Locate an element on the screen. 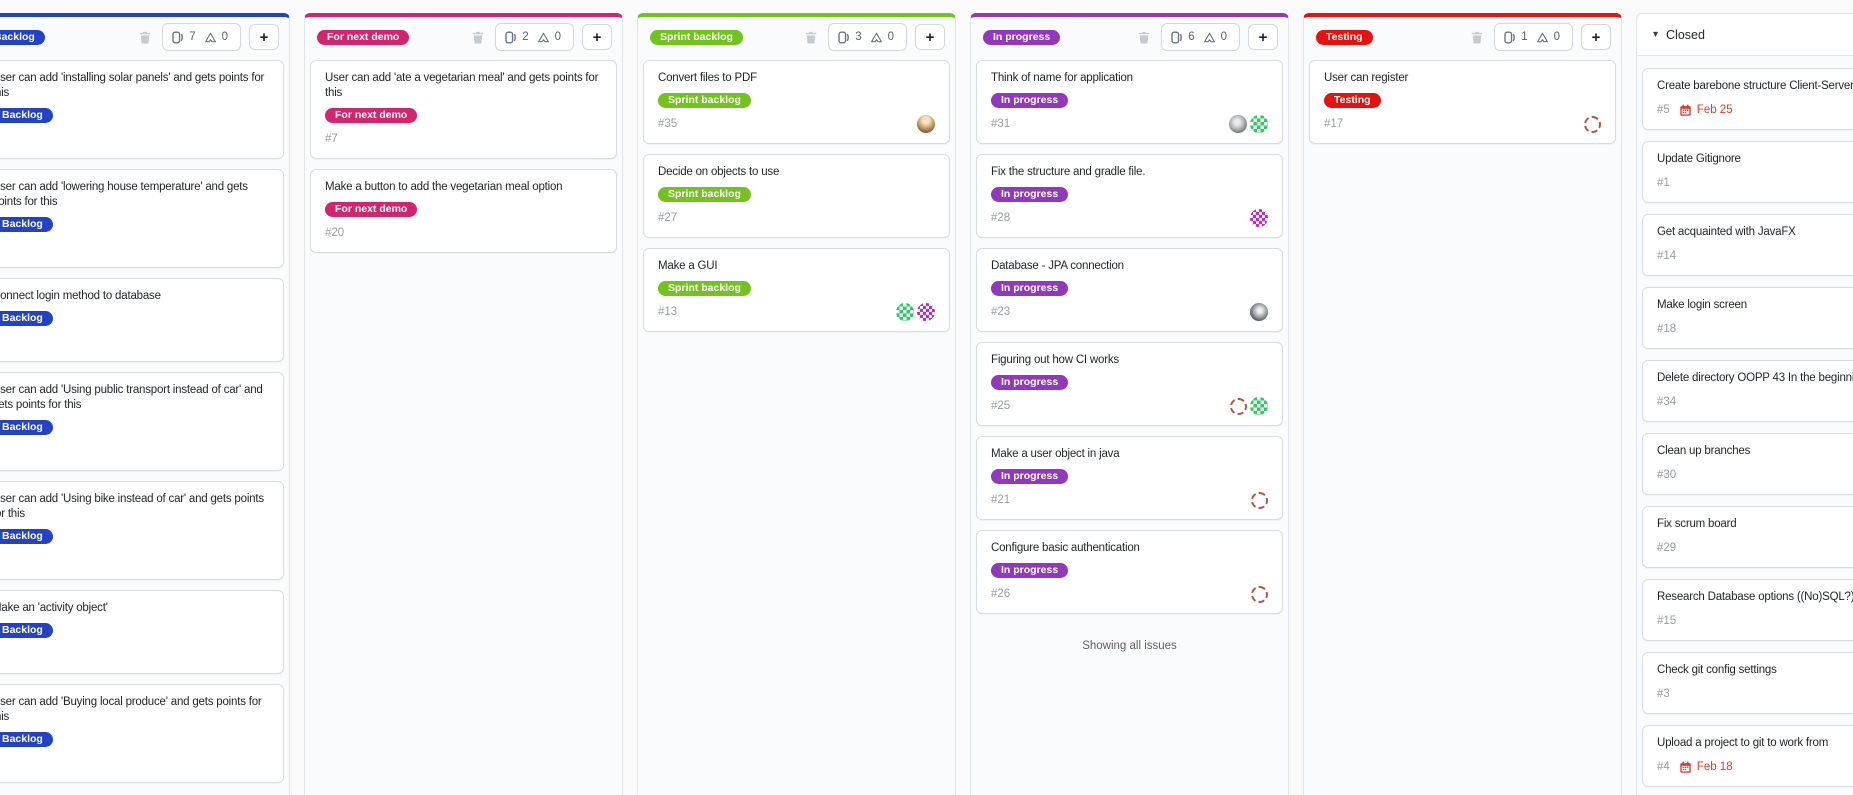 The height and width of the screenshot is (795, 1853). card-number: #4 is located at coordinates (1663, 767).